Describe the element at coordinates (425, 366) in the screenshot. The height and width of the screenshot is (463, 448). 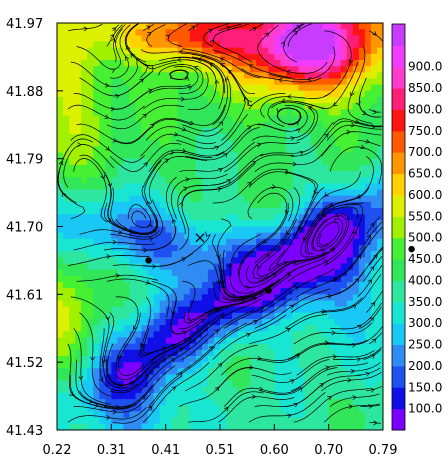
I see `colorbar-label: 200.0` at that location.